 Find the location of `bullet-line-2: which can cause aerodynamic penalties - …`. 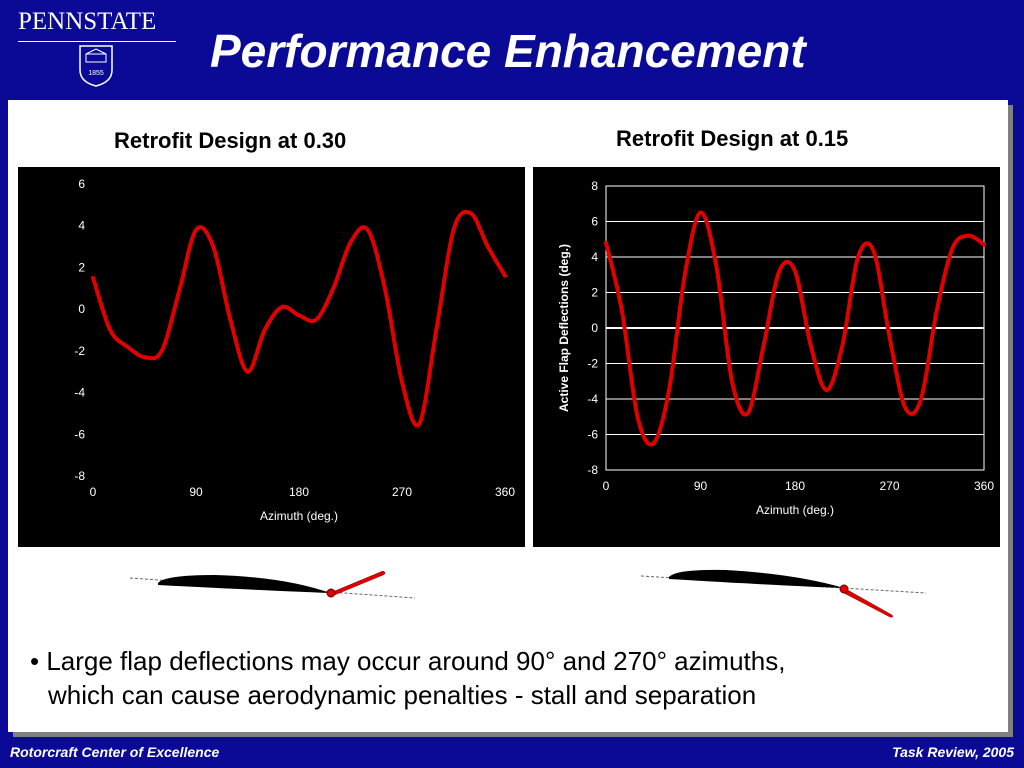

bullet-line-2: which can cause aerodynamic penalties - … is located at coordinates (402, 695).